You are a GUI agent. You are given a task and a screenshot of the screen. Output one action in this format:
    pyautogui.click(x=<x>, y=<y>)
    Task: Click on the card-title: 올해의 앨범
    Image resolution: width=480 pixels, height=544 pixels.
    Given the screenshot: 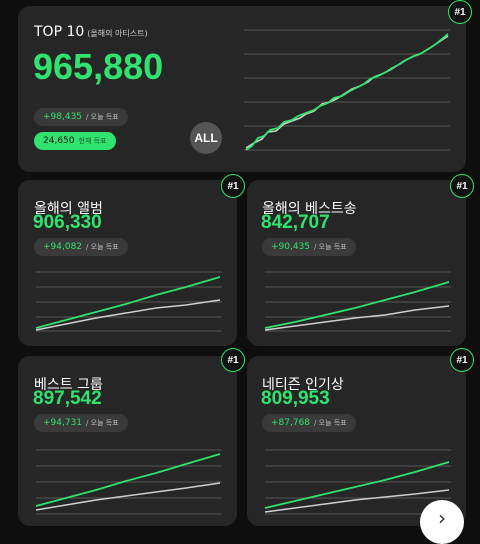 What is the action you would take?
    pyautogui.click(x=68, y=209)
    